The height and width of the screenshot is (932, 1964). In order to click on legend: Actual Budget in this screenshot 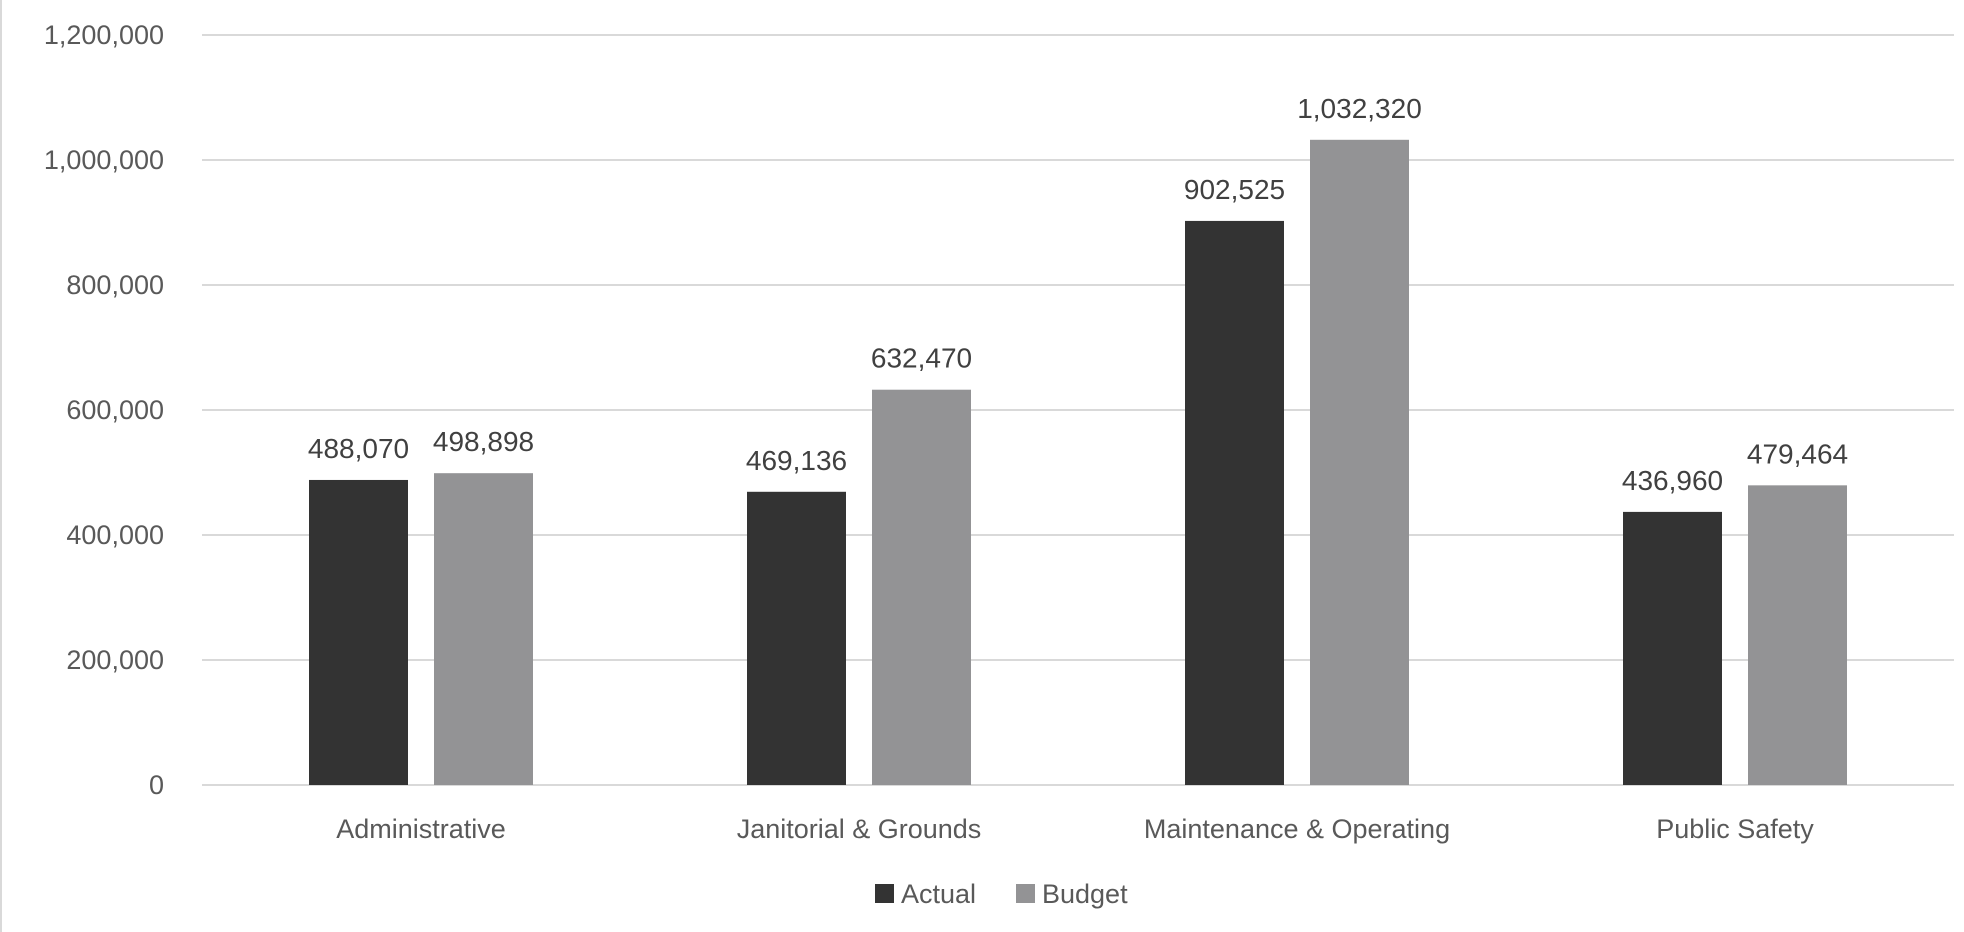, I will do `click(1001, 894)`.